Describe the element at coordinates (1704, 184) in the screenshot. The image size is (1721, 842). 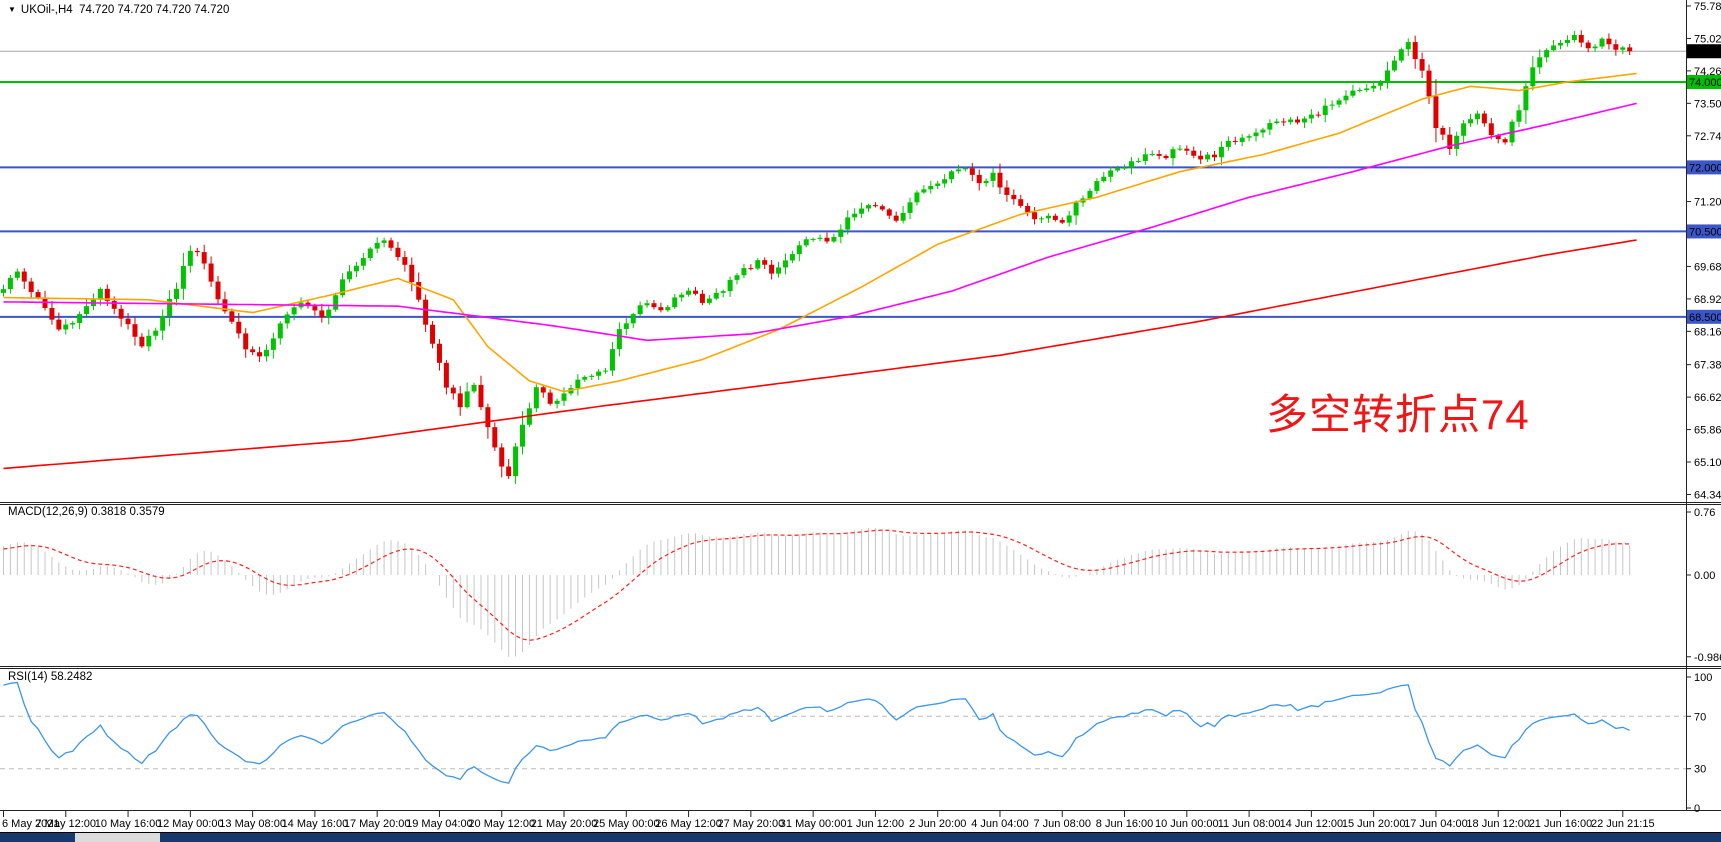
I see `price-badges-layer: 74.720 74.000 72.000 70.500 68.500` at that location.